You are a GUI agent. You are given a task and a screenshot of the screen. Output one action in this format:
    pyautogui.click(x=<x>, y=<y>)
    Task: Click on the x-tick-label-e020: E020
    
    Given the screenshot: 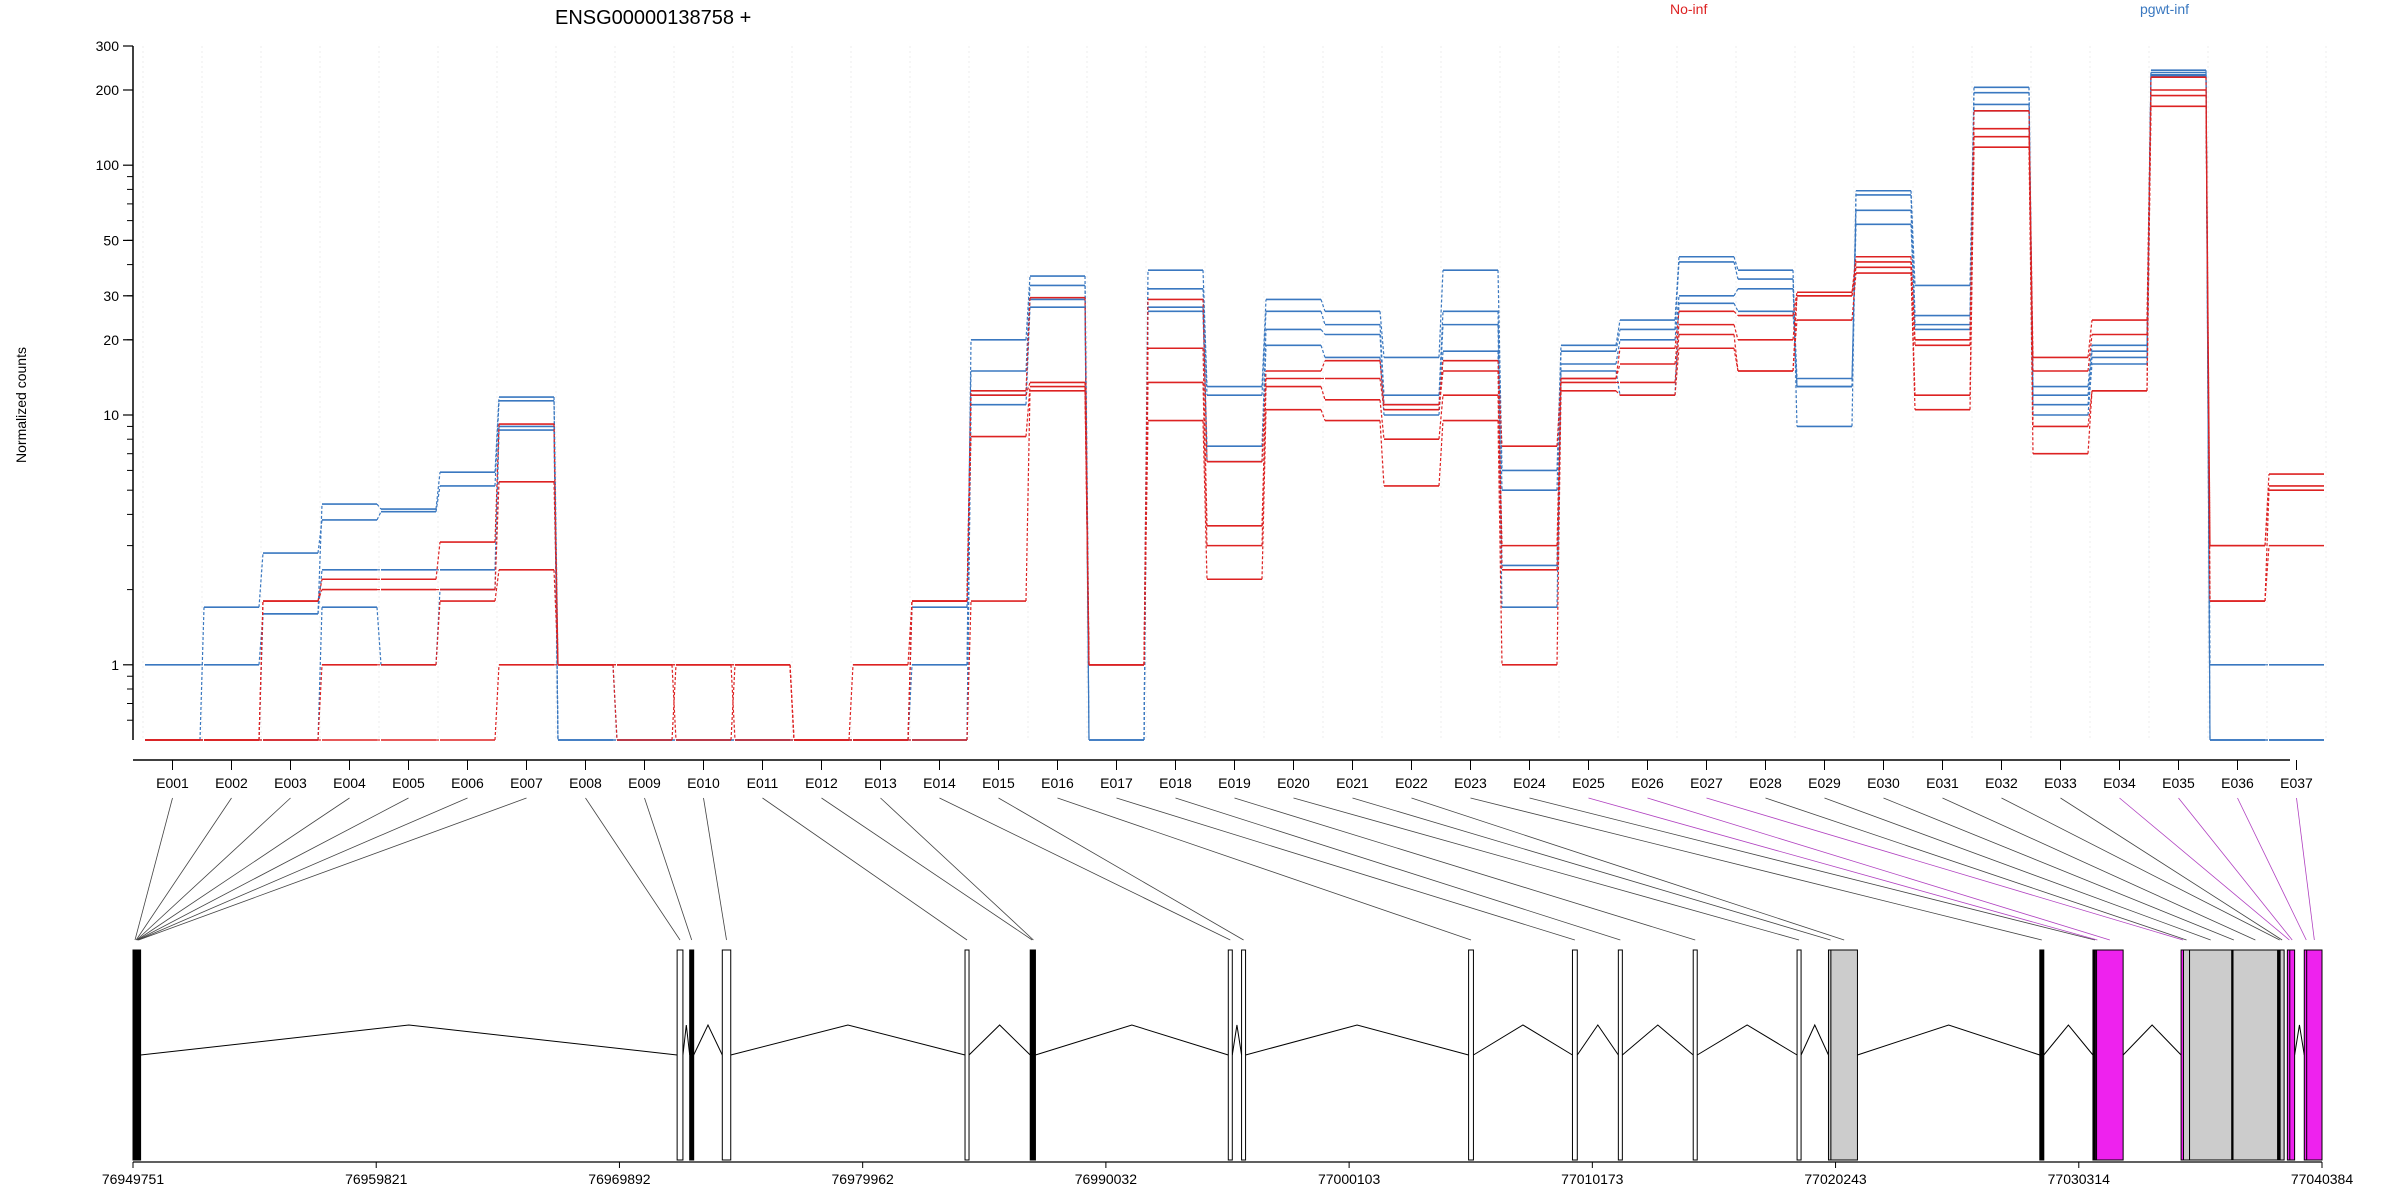 What is the action you would take?
    pyautogui.click(x=1293, y=783)
    